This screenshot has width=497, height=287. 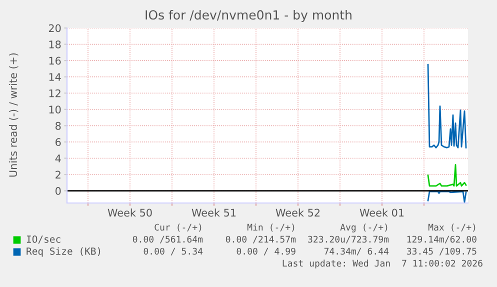 What do you see at coordinates (173, 252) in the screenshot?
I see `text: 0.00 / 5.34` at bounding box center [173, 252].